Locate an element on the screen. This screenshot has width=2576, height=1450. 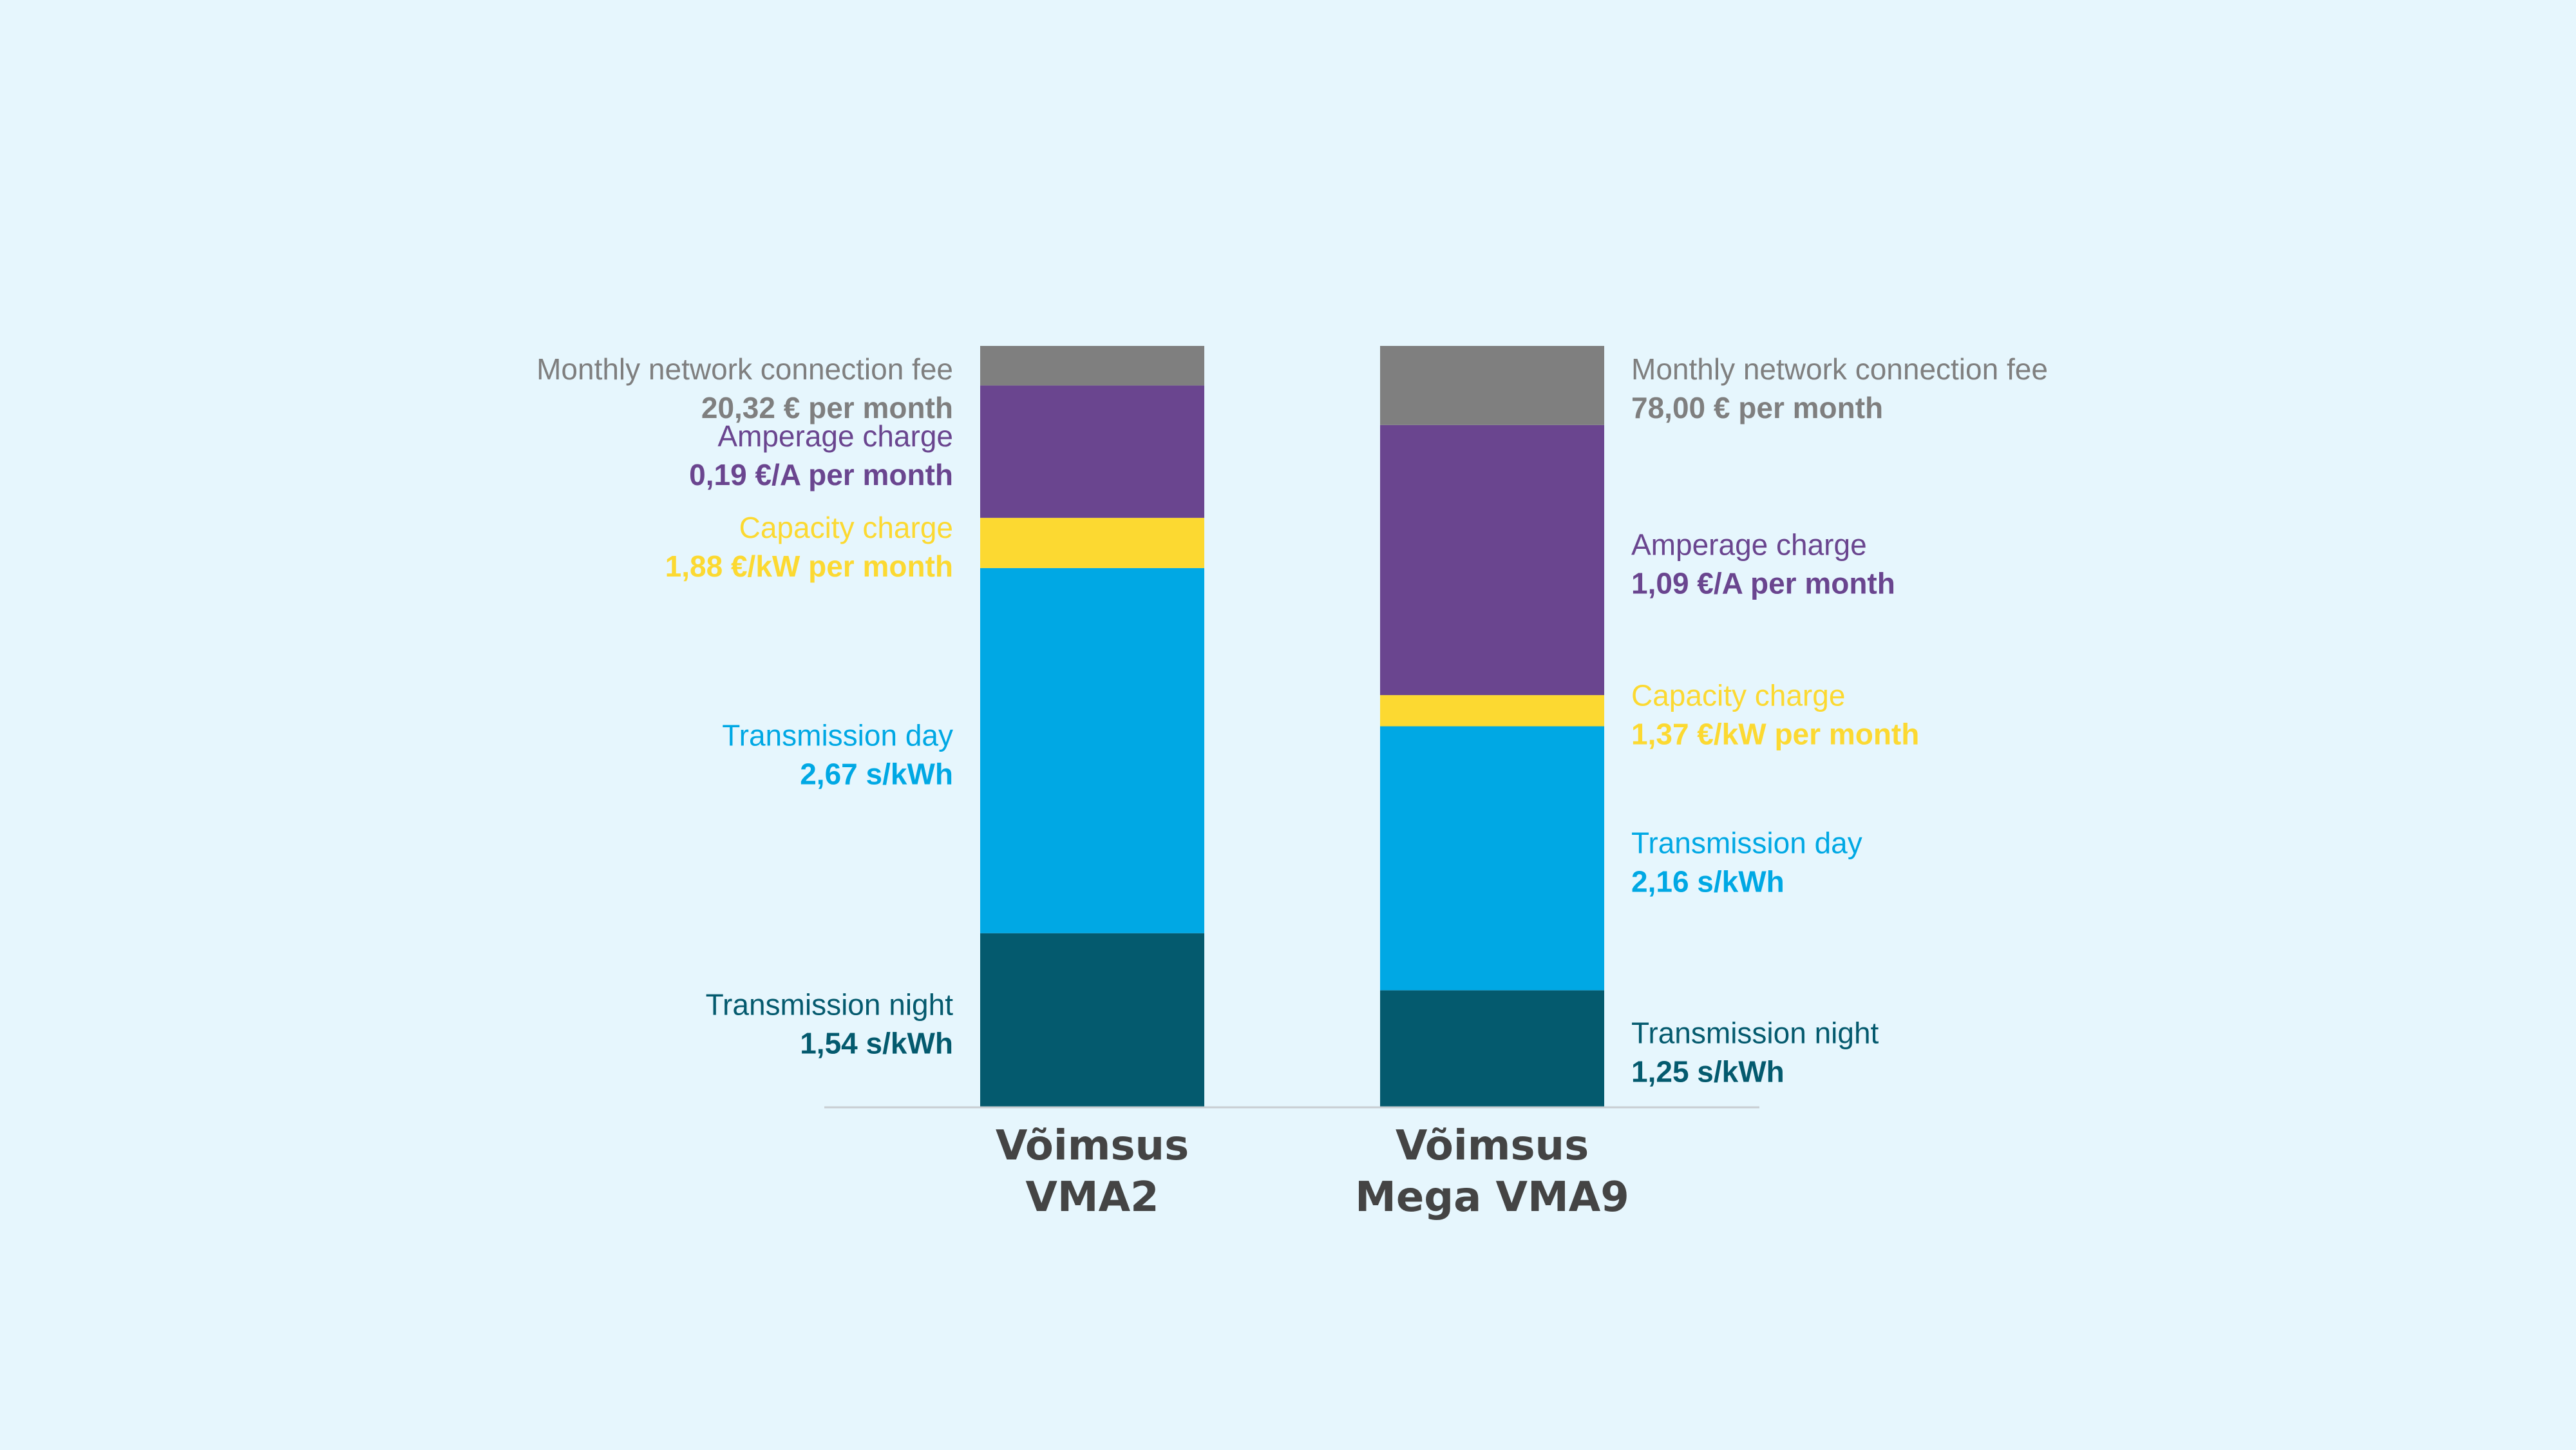
category-label-line1-2: Võimsus is located at coordinates (1492, 1146).